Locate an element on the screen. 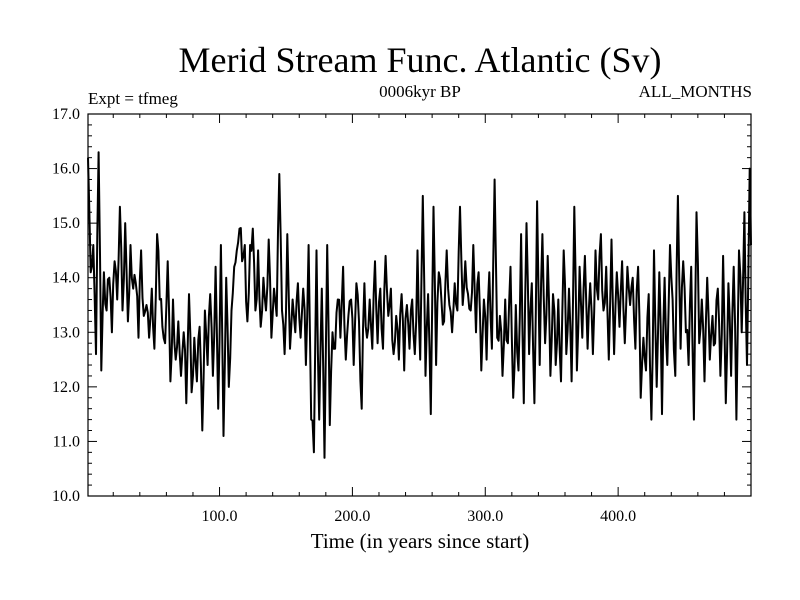  x-tick-label: 300.0 is located at coordinates (485, 516).